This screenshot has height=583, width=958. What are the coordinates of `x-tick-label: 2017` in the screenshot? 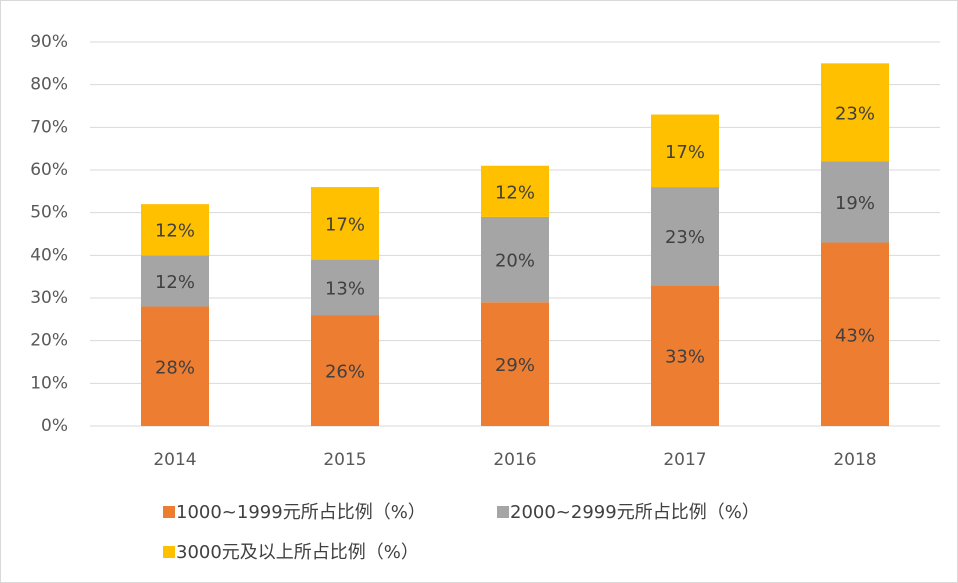 It's located at (684, 460).